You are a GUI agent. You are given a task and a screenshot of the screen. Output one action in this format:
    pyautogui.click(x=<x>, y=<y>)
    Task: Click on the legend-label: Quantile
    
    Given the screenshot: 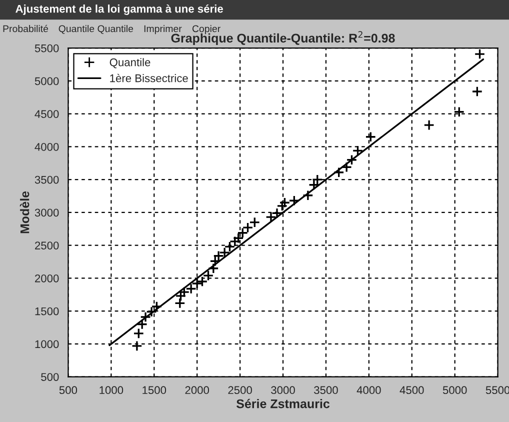 What is the action you would take?
    pyautogui.click(x=130, y=63)
    